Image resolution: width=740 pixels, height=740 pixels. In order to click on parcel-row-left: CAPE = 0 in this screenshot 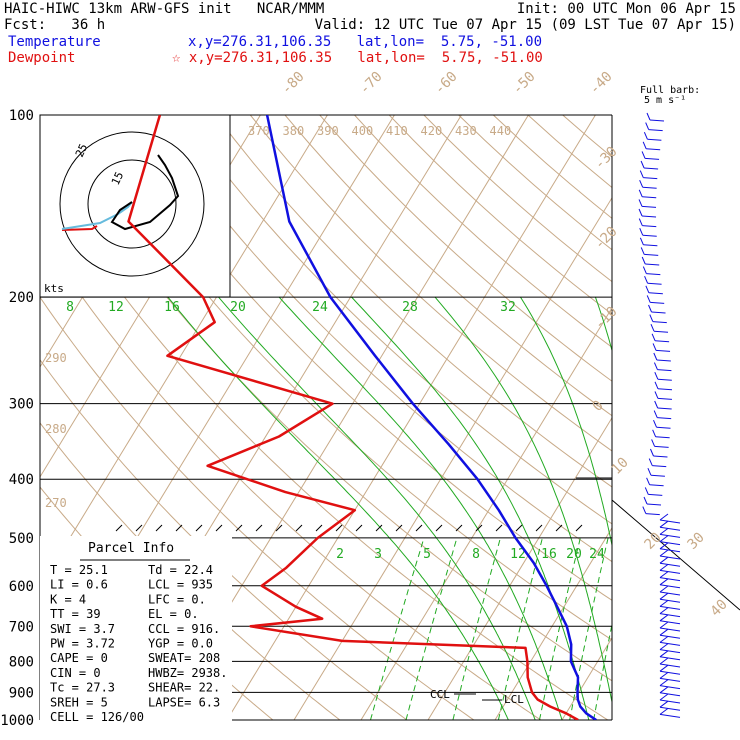, I will do `click(79, 658)`.